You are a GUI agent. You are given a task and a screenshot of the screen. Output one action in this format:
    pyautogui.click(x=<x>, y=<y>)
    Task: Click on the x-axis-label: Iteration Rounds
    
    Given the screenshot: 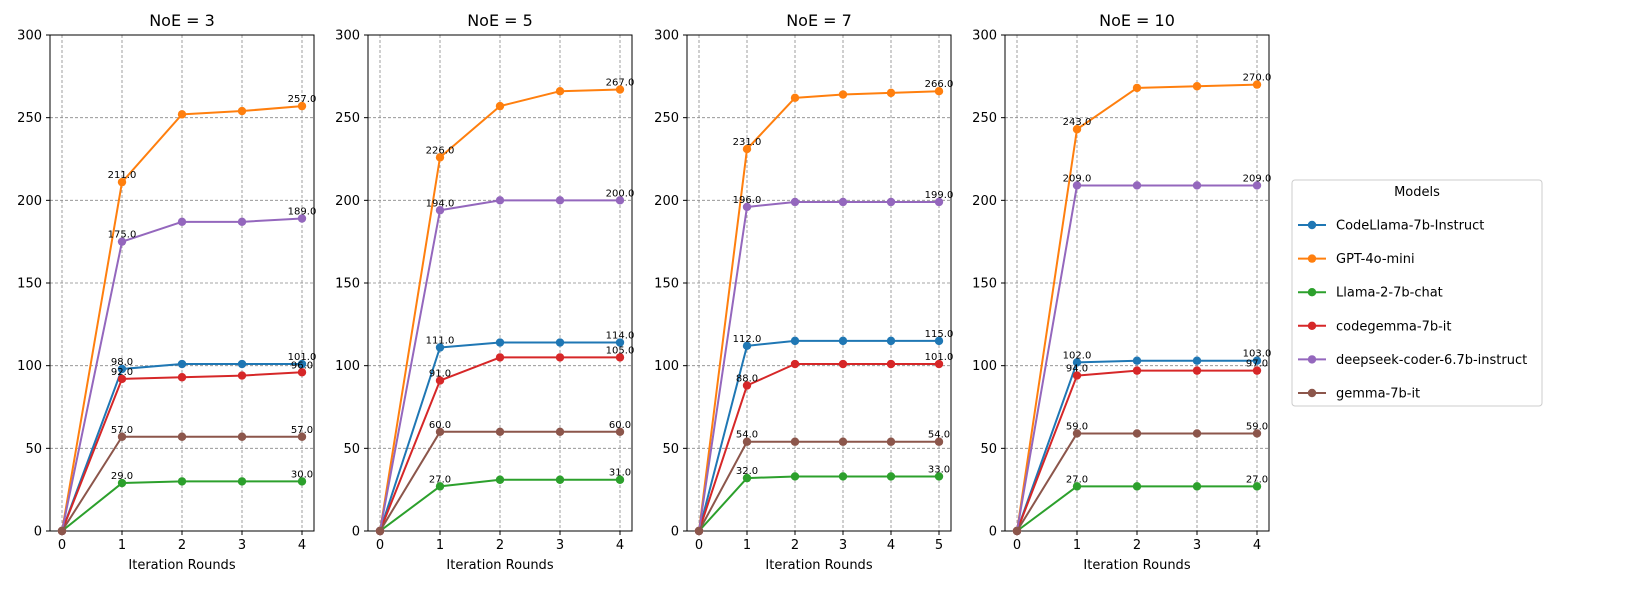 What is the action you would take?
    pyautogui.click(x=499, y=565)
    